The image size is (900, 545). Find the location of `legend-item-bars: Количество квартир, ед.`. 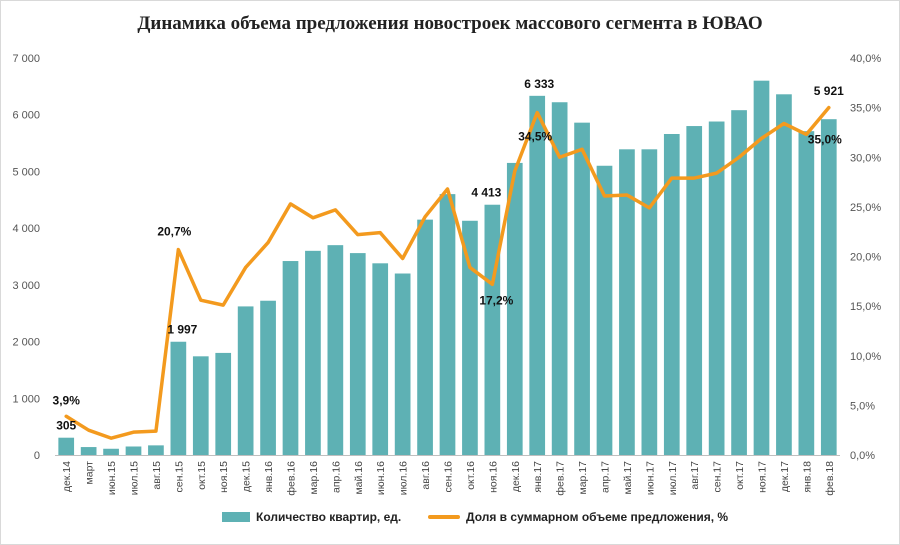

legend-item-bars: Количество квартир, ед. is located at coordinates (311, 517).